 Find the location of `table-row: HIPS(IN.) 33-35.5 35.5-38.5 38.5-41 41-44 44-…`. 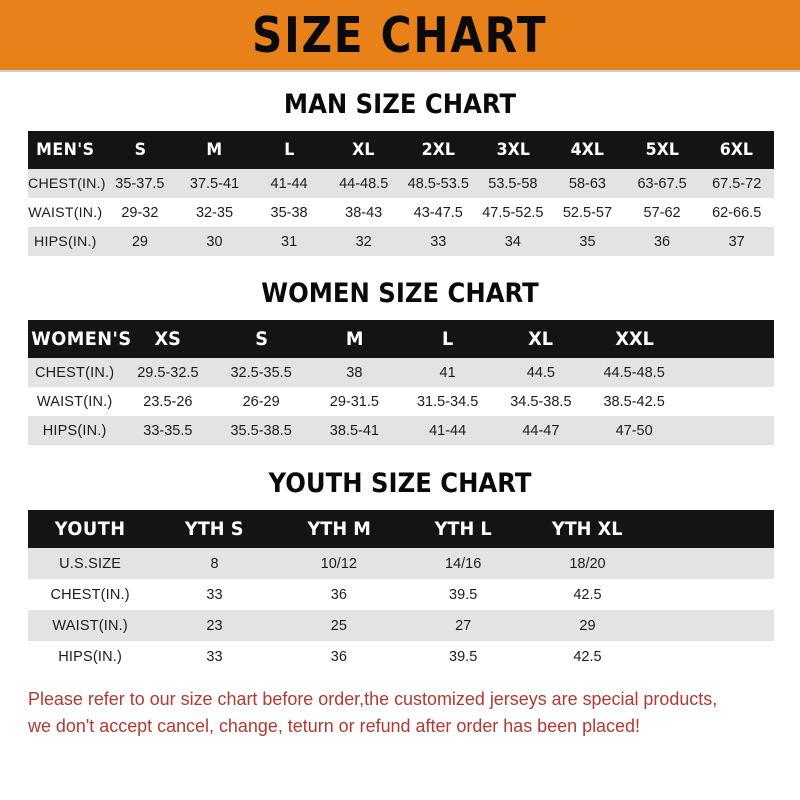

table-row: HIPS(IN.) 33-35.5 35.5-38.5 38.5-41 41-44 44-… is located at coordinates (401, 430).